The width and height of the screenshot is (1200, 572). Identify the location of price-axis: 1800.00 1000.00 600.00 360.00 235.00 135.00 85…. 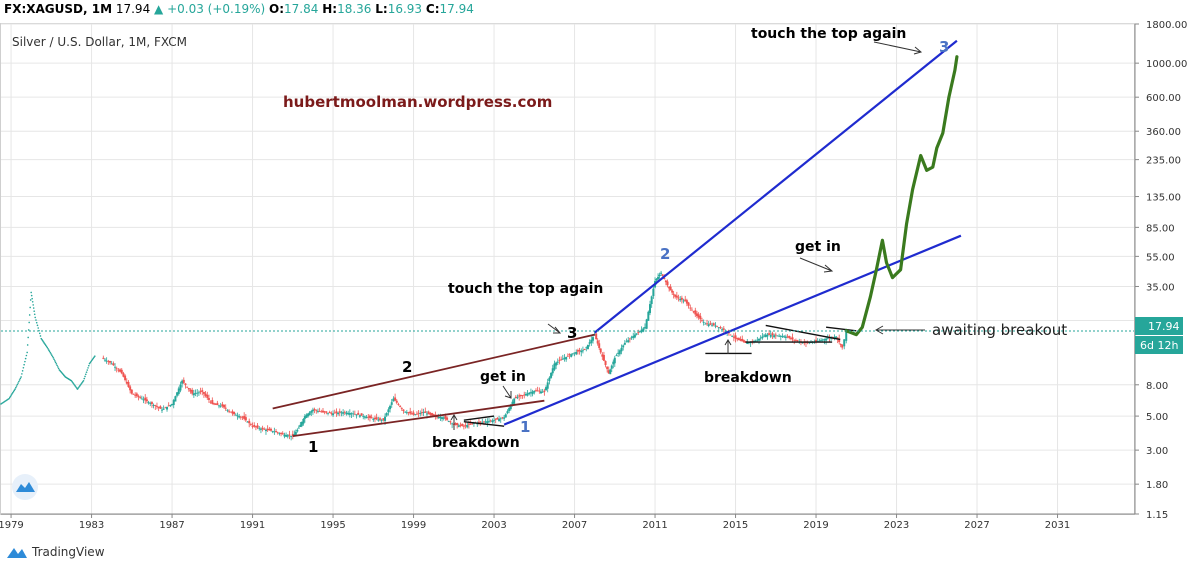
(1160, 270).